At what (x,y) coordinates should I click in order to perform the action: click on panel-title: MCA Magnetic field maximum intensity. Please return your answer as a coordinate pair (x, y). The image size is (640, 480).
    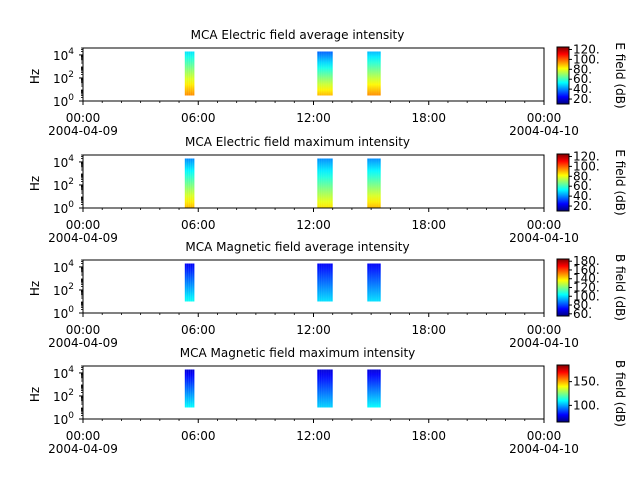
    Looking at the image, I should click on (298, 353).